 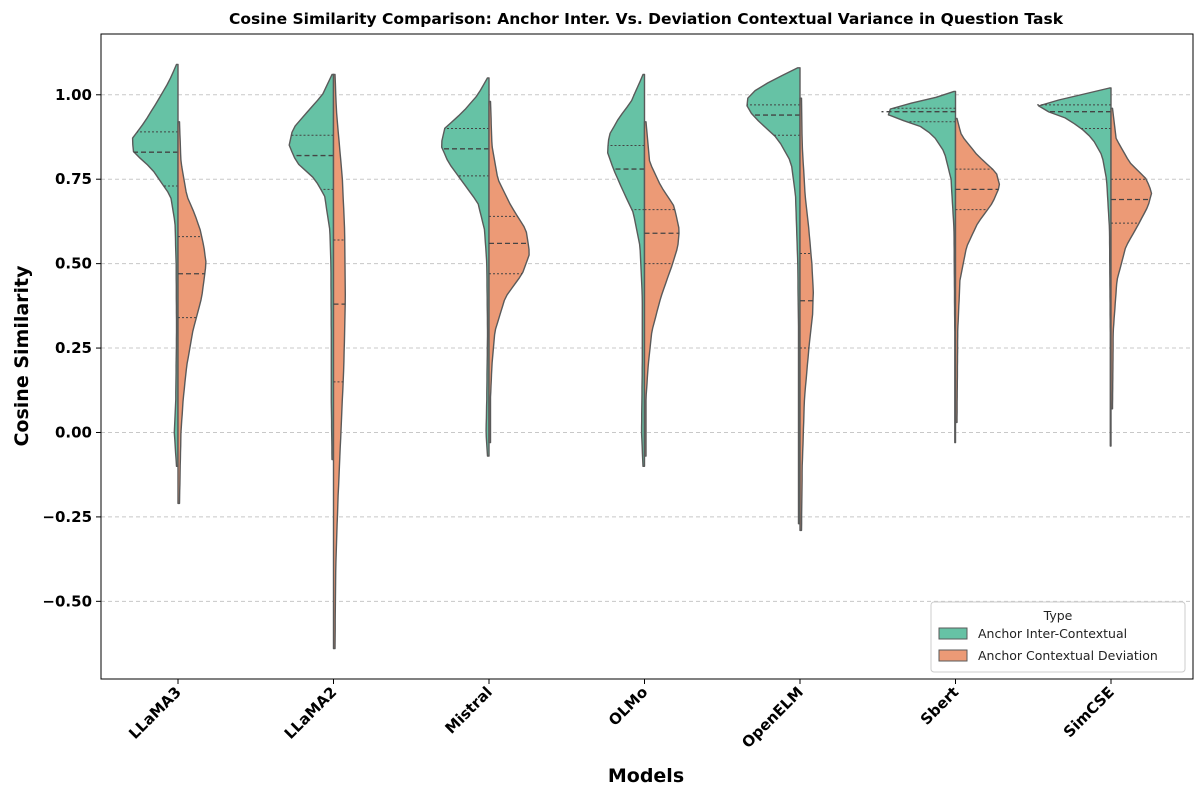 I want to click on legend-label-inter-contextual: Anchor Inter-Contextual, so click(x=1052, y=633).